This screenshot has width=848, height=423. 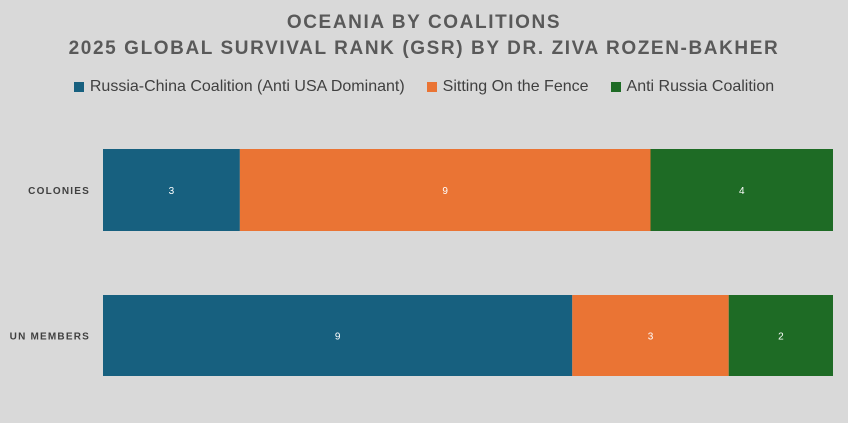 What do you see at coordinates (515, 86) in the screenshot?
I see `legend-label-sitting-on-fence: Sitting On the Fence` at bounding box center [515, 86].